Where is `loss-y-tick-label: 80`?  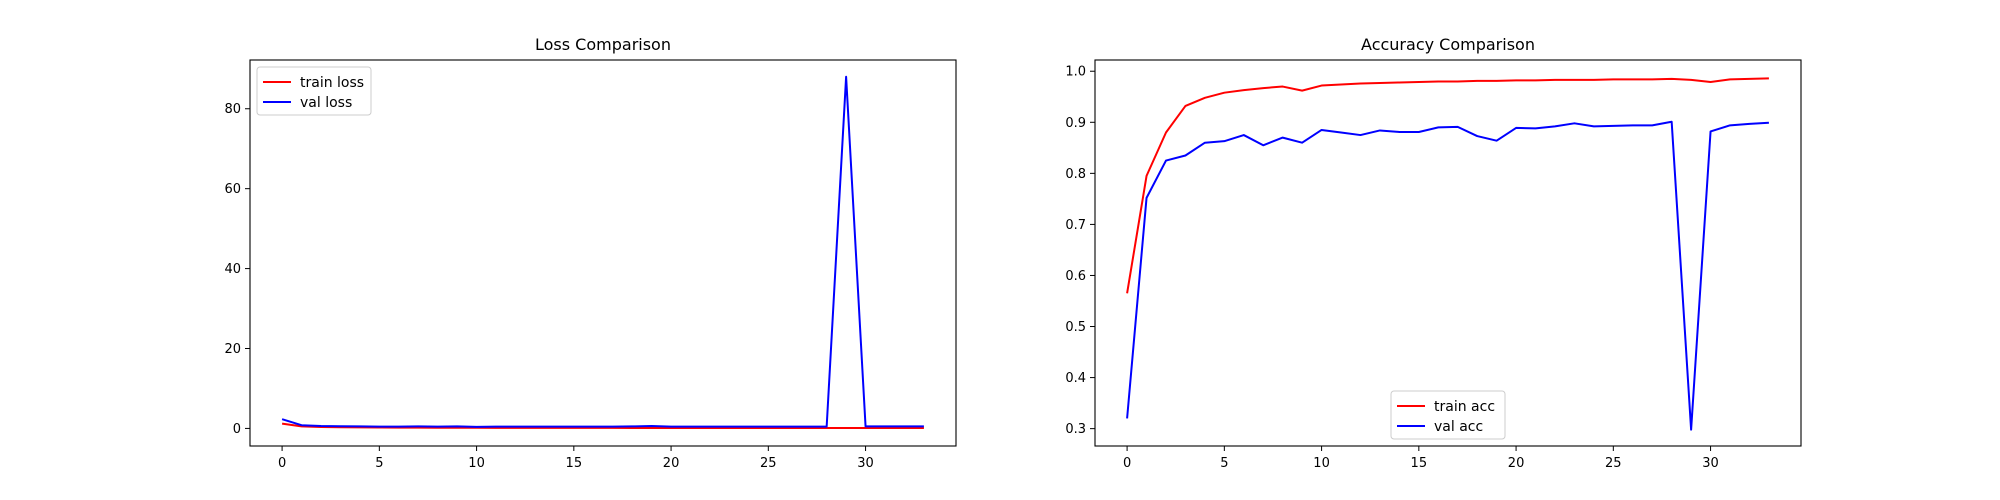
loss-y-tick-label: 80 is located at coordinates (232, 109).